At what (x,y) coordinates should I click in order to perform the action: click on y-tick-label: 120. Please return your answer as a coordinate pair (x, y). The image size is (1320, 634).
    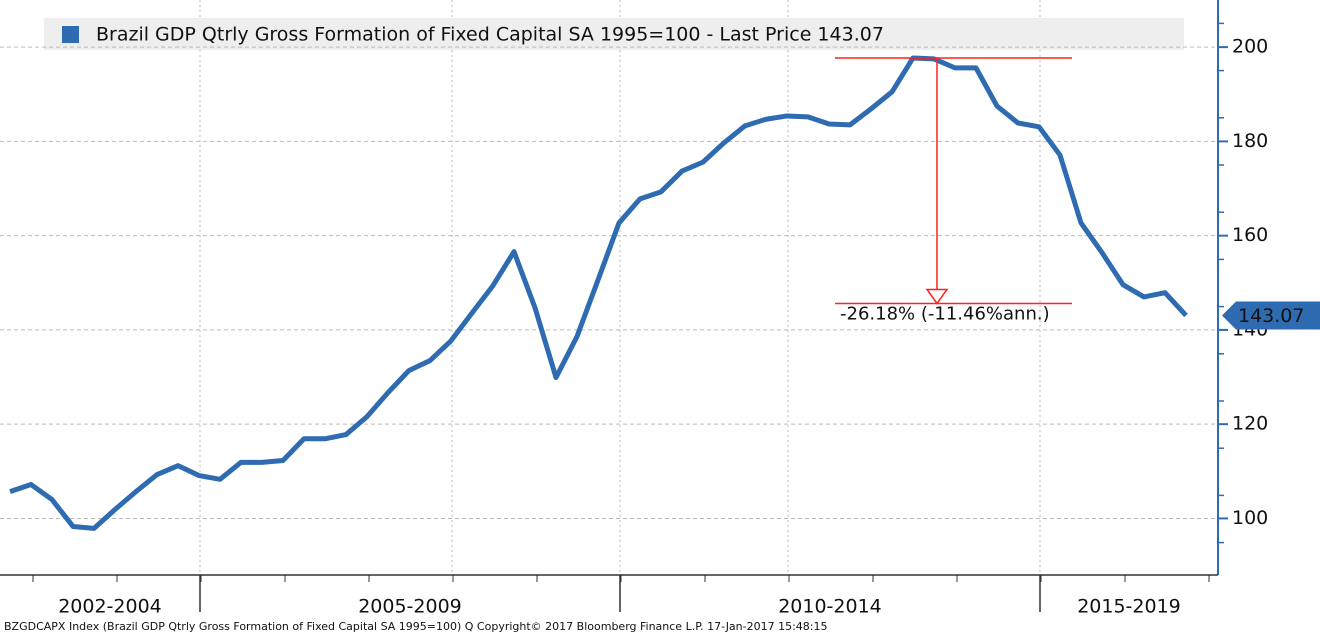
    Looking at the image, I should click on (1250, 424).